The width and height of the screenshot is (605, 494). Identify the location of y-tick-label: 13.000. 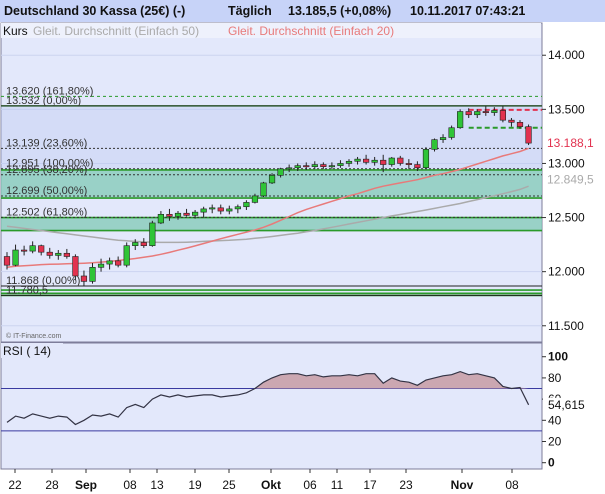
(566, 163).